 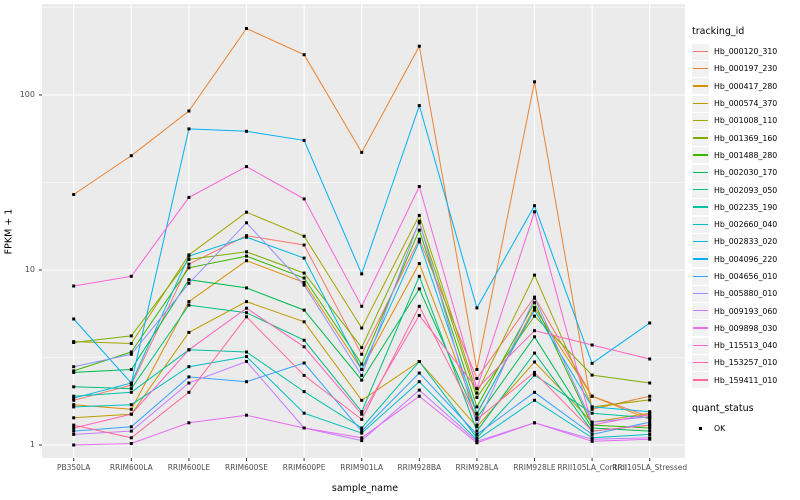 I want to click on legend-entry-Hb_001488_280: Hb_001488_280, so click(x=745, y=155).